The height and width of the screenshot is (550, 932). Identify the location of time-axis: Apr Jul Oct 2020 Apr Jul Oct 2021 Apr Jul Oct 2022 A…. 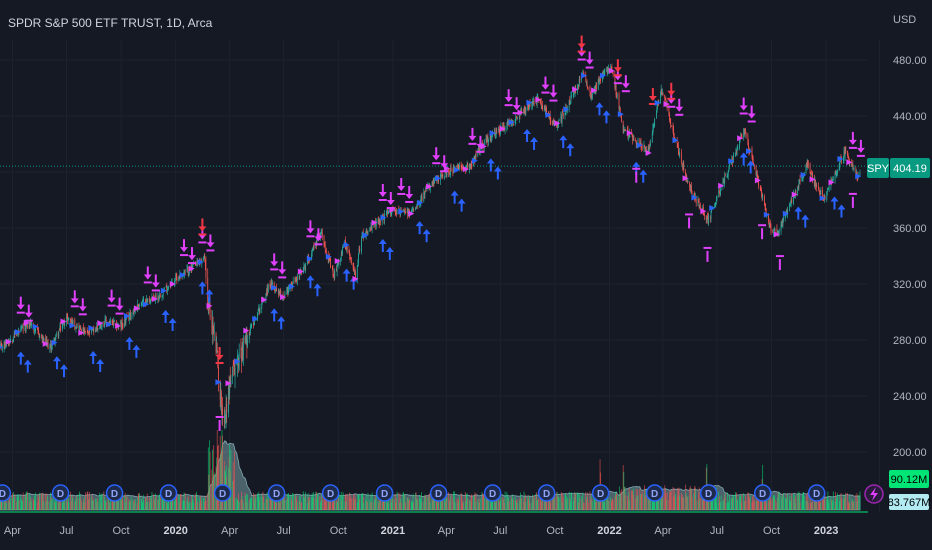
(434, 524).